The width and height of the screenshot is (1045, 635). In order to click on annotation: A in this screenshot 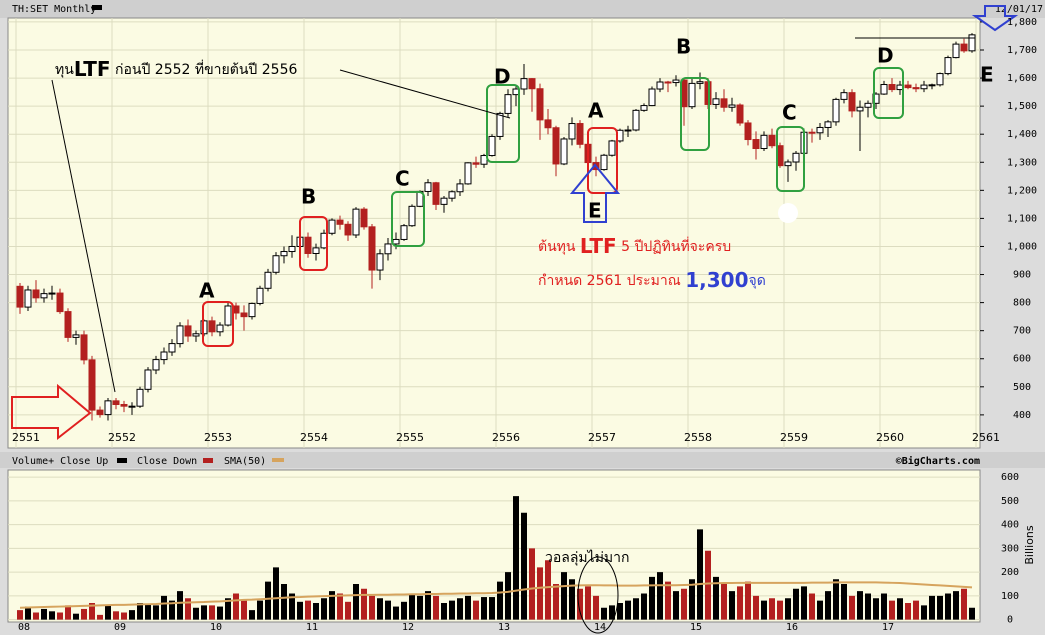, I will do `click(596, 111)`.